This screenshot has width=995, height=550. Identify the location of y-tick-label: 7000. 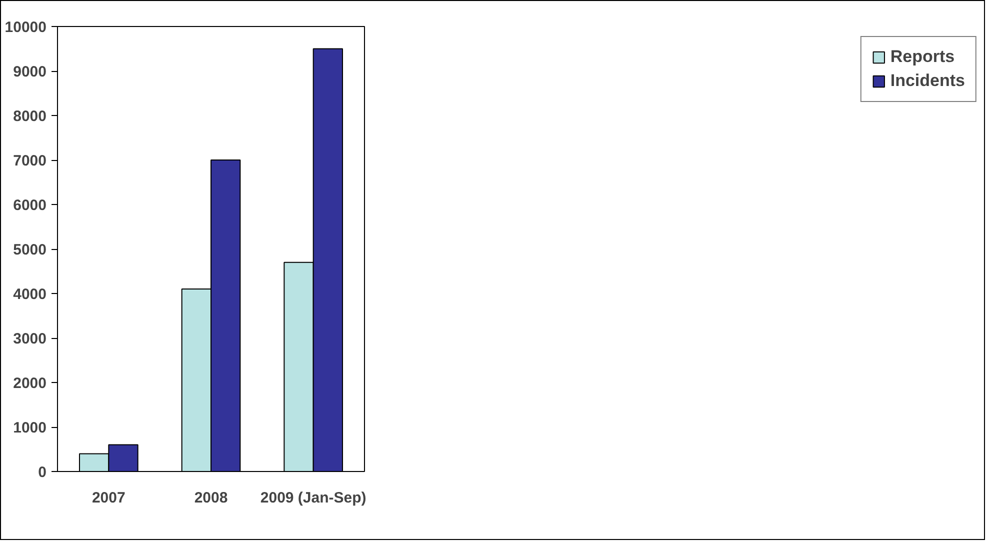
(30, 161).